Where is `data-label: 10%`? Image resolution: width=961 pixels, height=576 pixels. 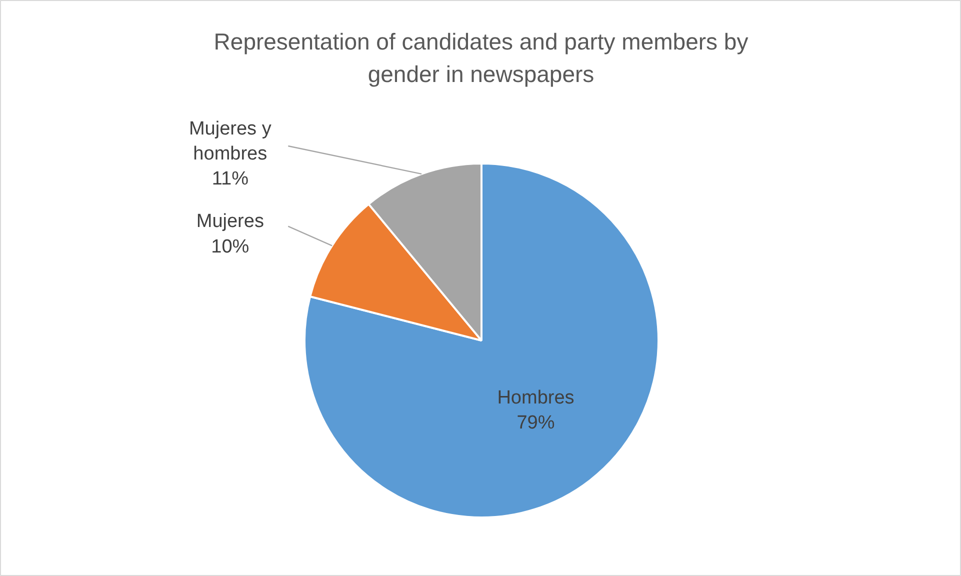 data-label: 10% is located at coordinates (230, 247).